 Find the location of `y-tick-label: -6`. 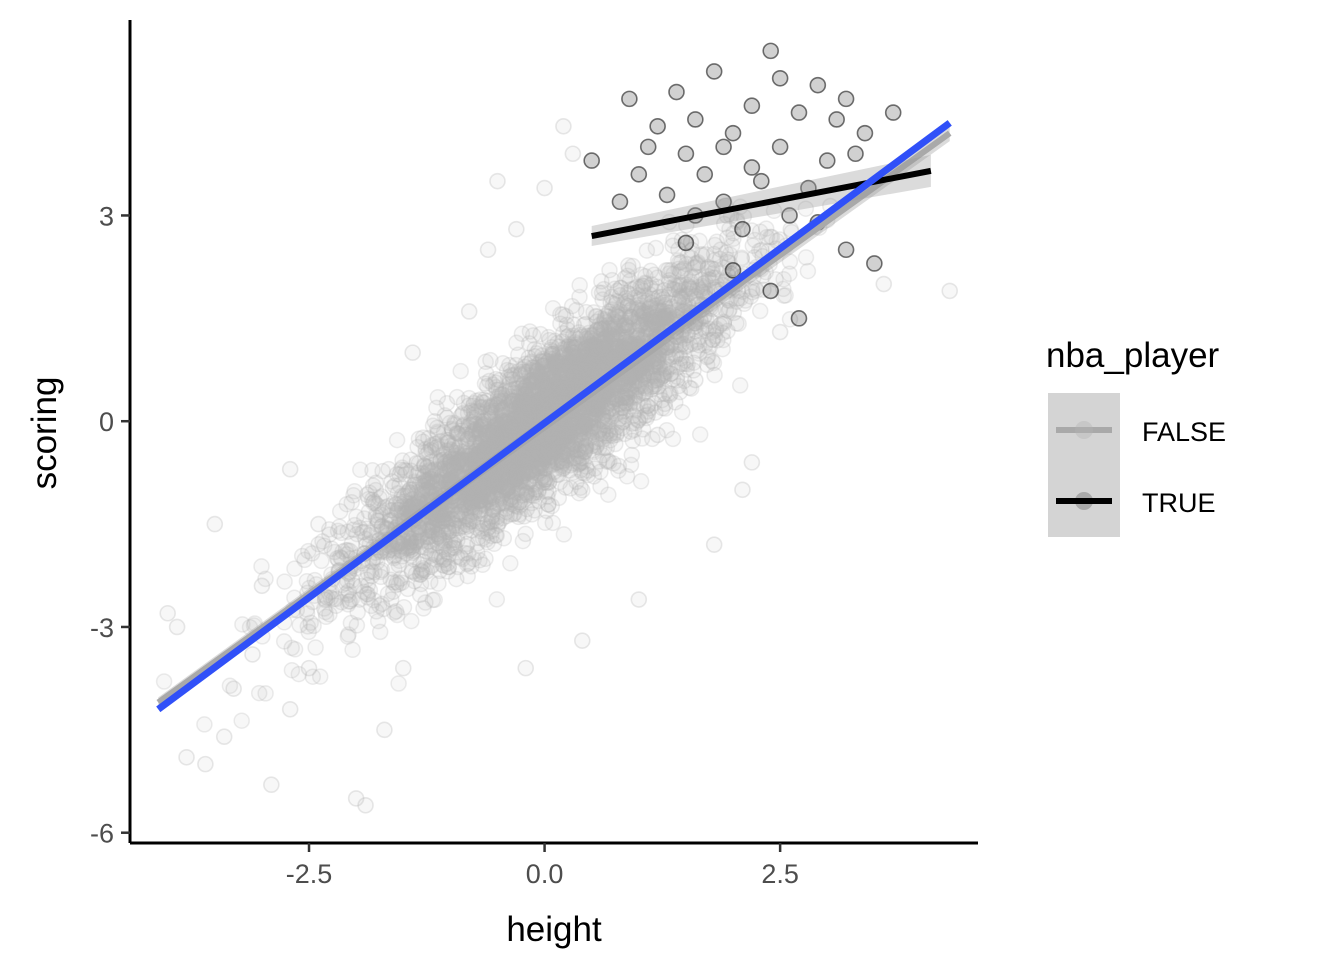

y-tick-label: -6 is located at coordinates (102, 834).